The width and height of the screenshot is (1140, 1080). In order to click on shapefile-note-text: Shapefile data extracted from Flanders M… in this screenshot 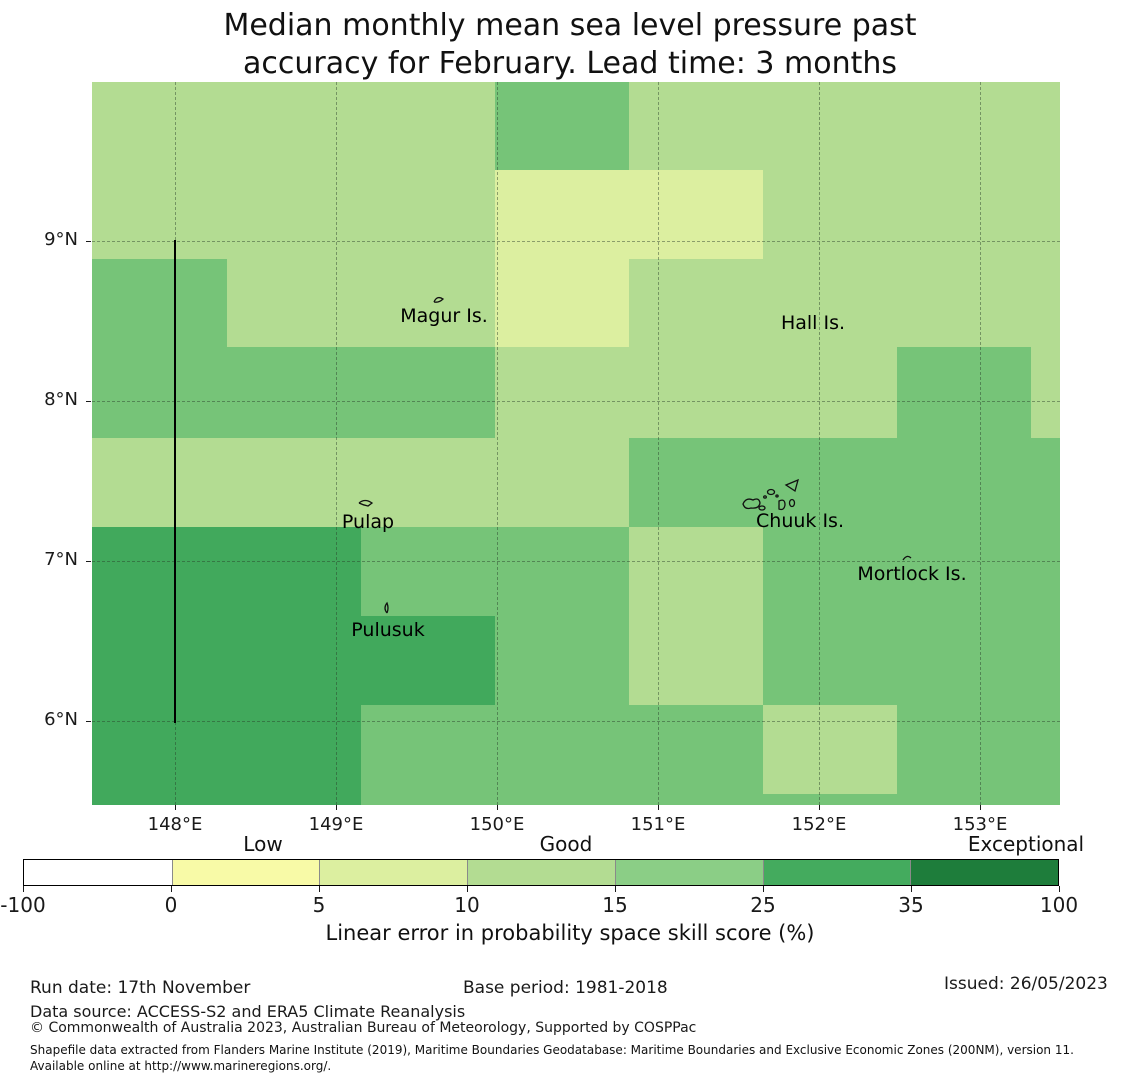, I will do `click(552, 1058)`.